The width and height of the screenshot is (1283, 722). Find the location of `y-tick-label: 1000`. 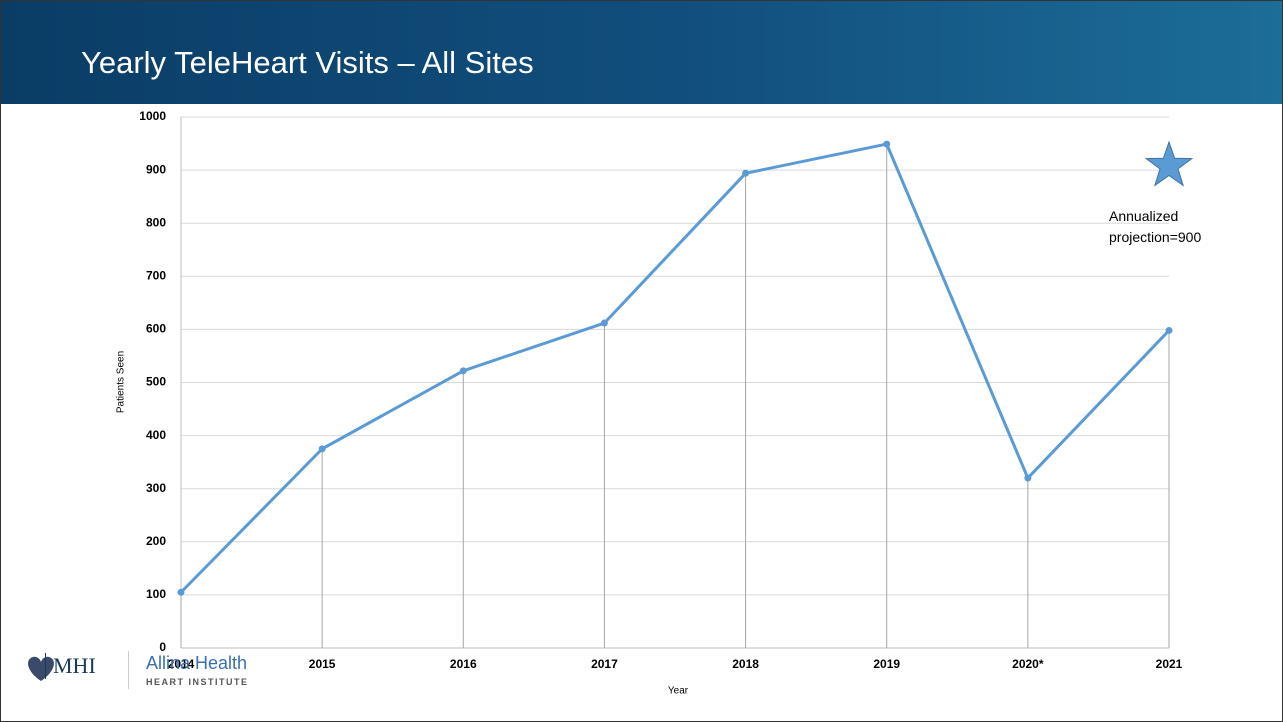

y-tick-label: 1000 is located at coordinates (152, 116).